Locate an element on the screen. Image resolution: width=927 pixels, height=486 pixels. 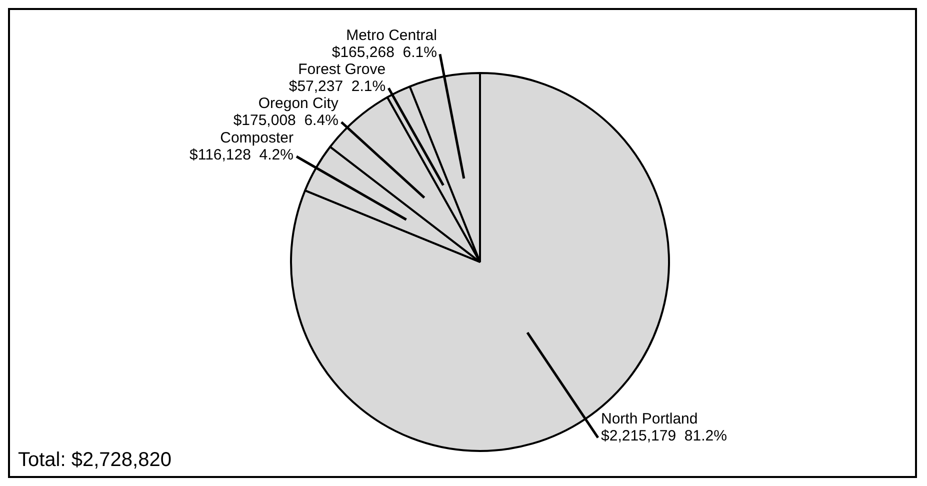
slice-label: North Portland is located at coordinates (649, 419).